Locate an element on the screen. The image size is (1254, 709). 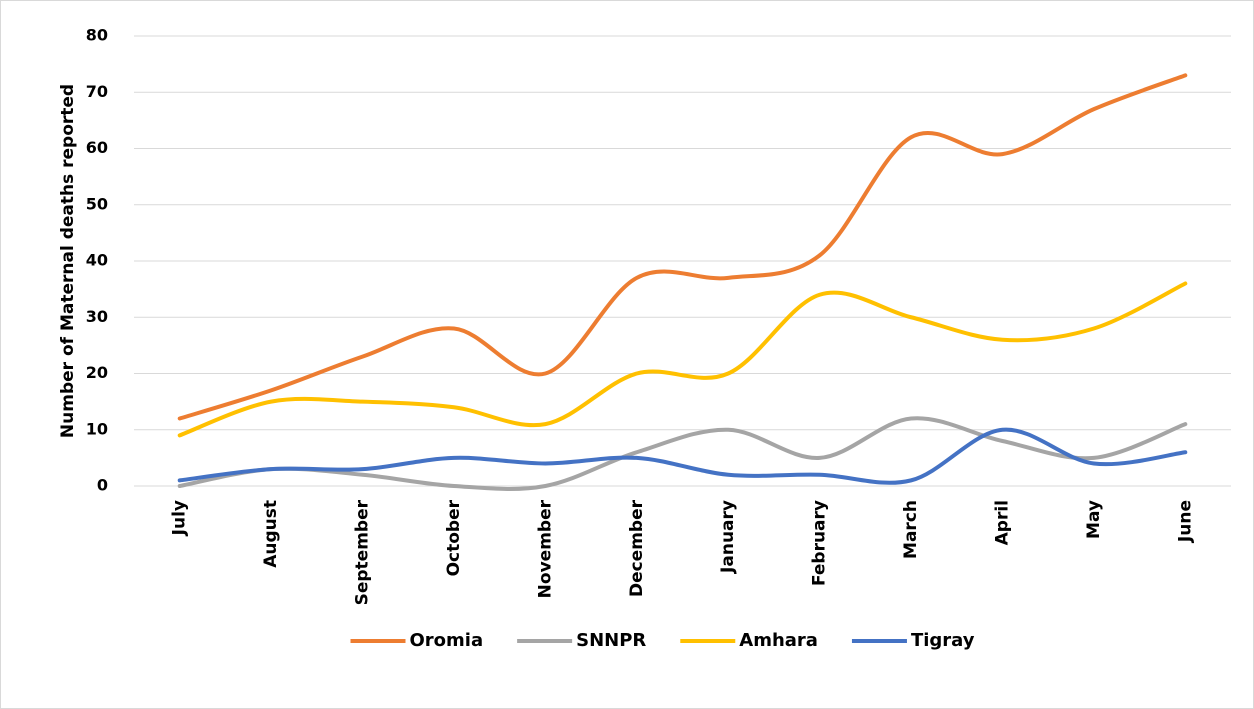
y-tick-label: 80 is located at coordinates (97, 35).